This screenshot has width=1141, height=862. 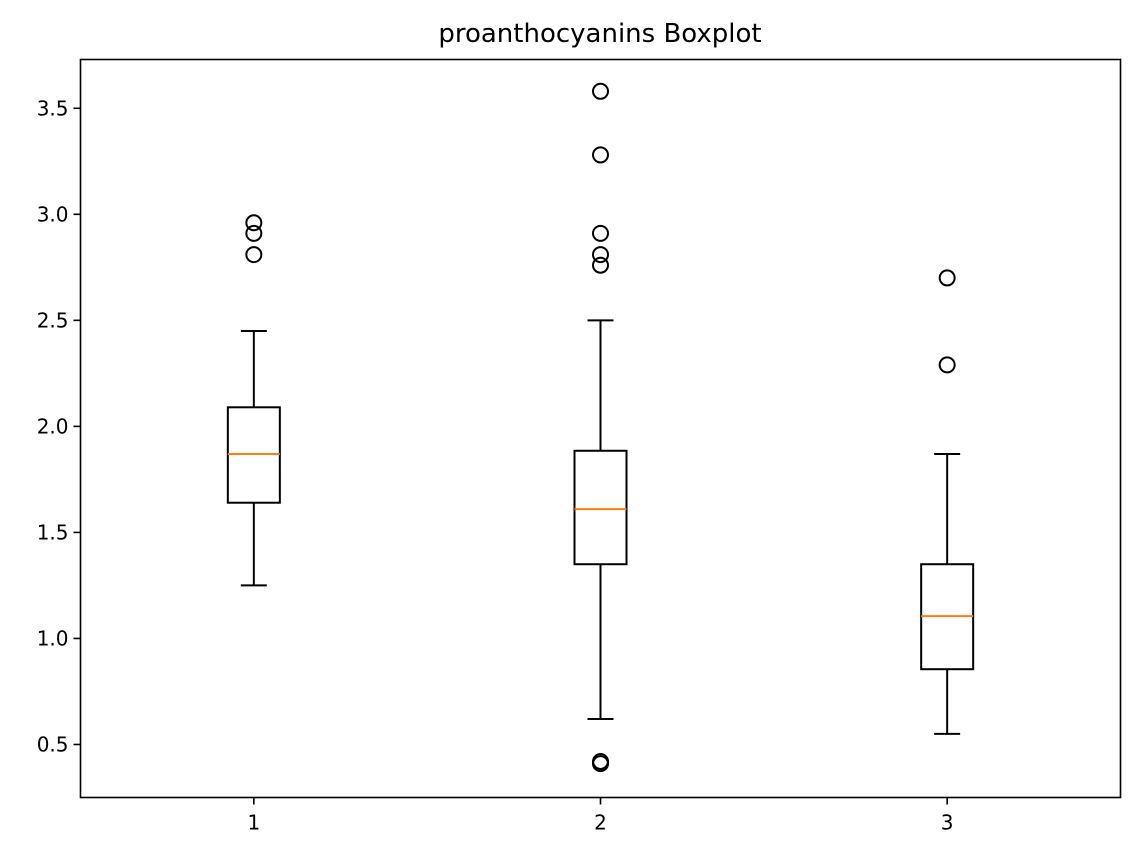 I want to click on x-tick-label: 1, so click(x=253, y=823).